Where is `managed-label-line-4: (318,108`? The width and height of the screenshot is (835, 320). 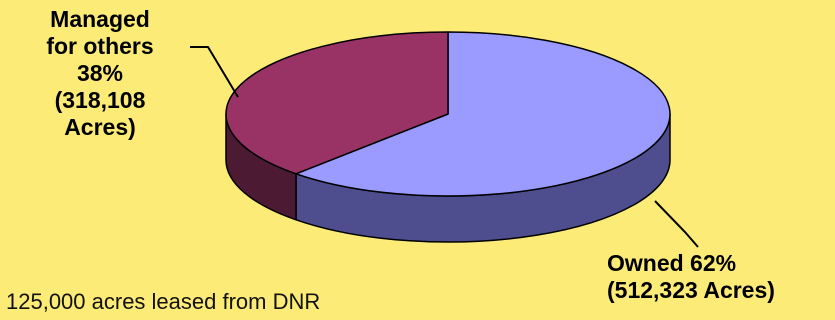
managed-label-line-4: (318,108 is located at coordinates (100, 100).